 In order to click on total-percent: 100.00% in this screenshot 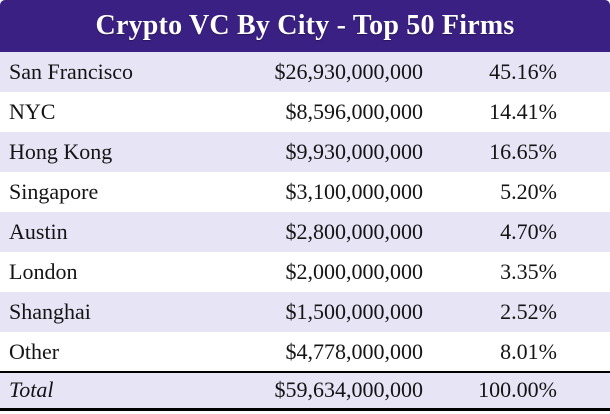, I will do `click(517, 390)`.